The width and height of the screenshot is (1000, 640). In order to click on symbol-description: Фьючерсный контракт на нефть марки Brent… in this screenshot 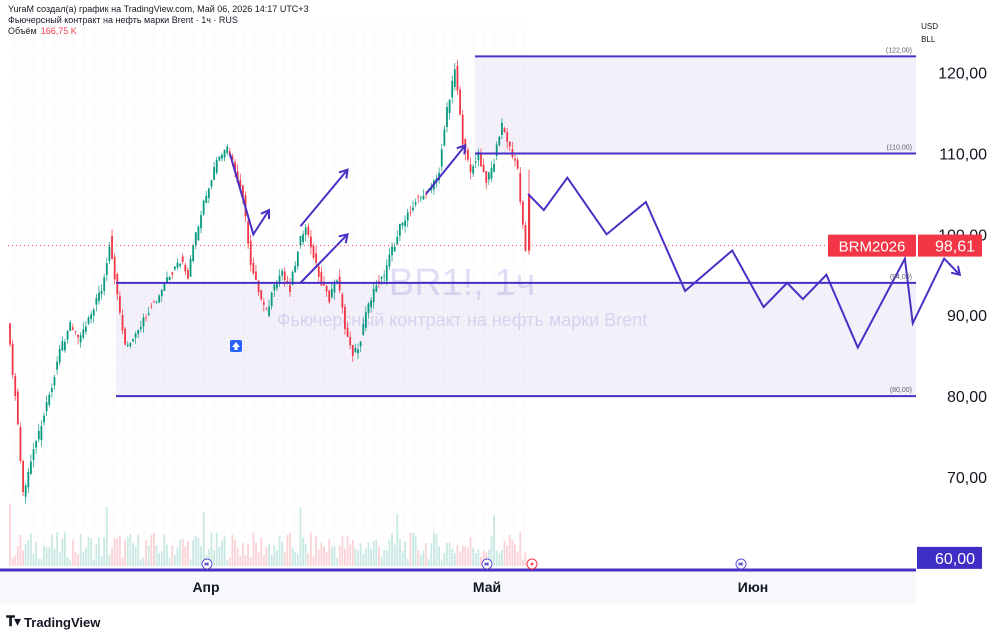, I will do `click(123, 20)`.